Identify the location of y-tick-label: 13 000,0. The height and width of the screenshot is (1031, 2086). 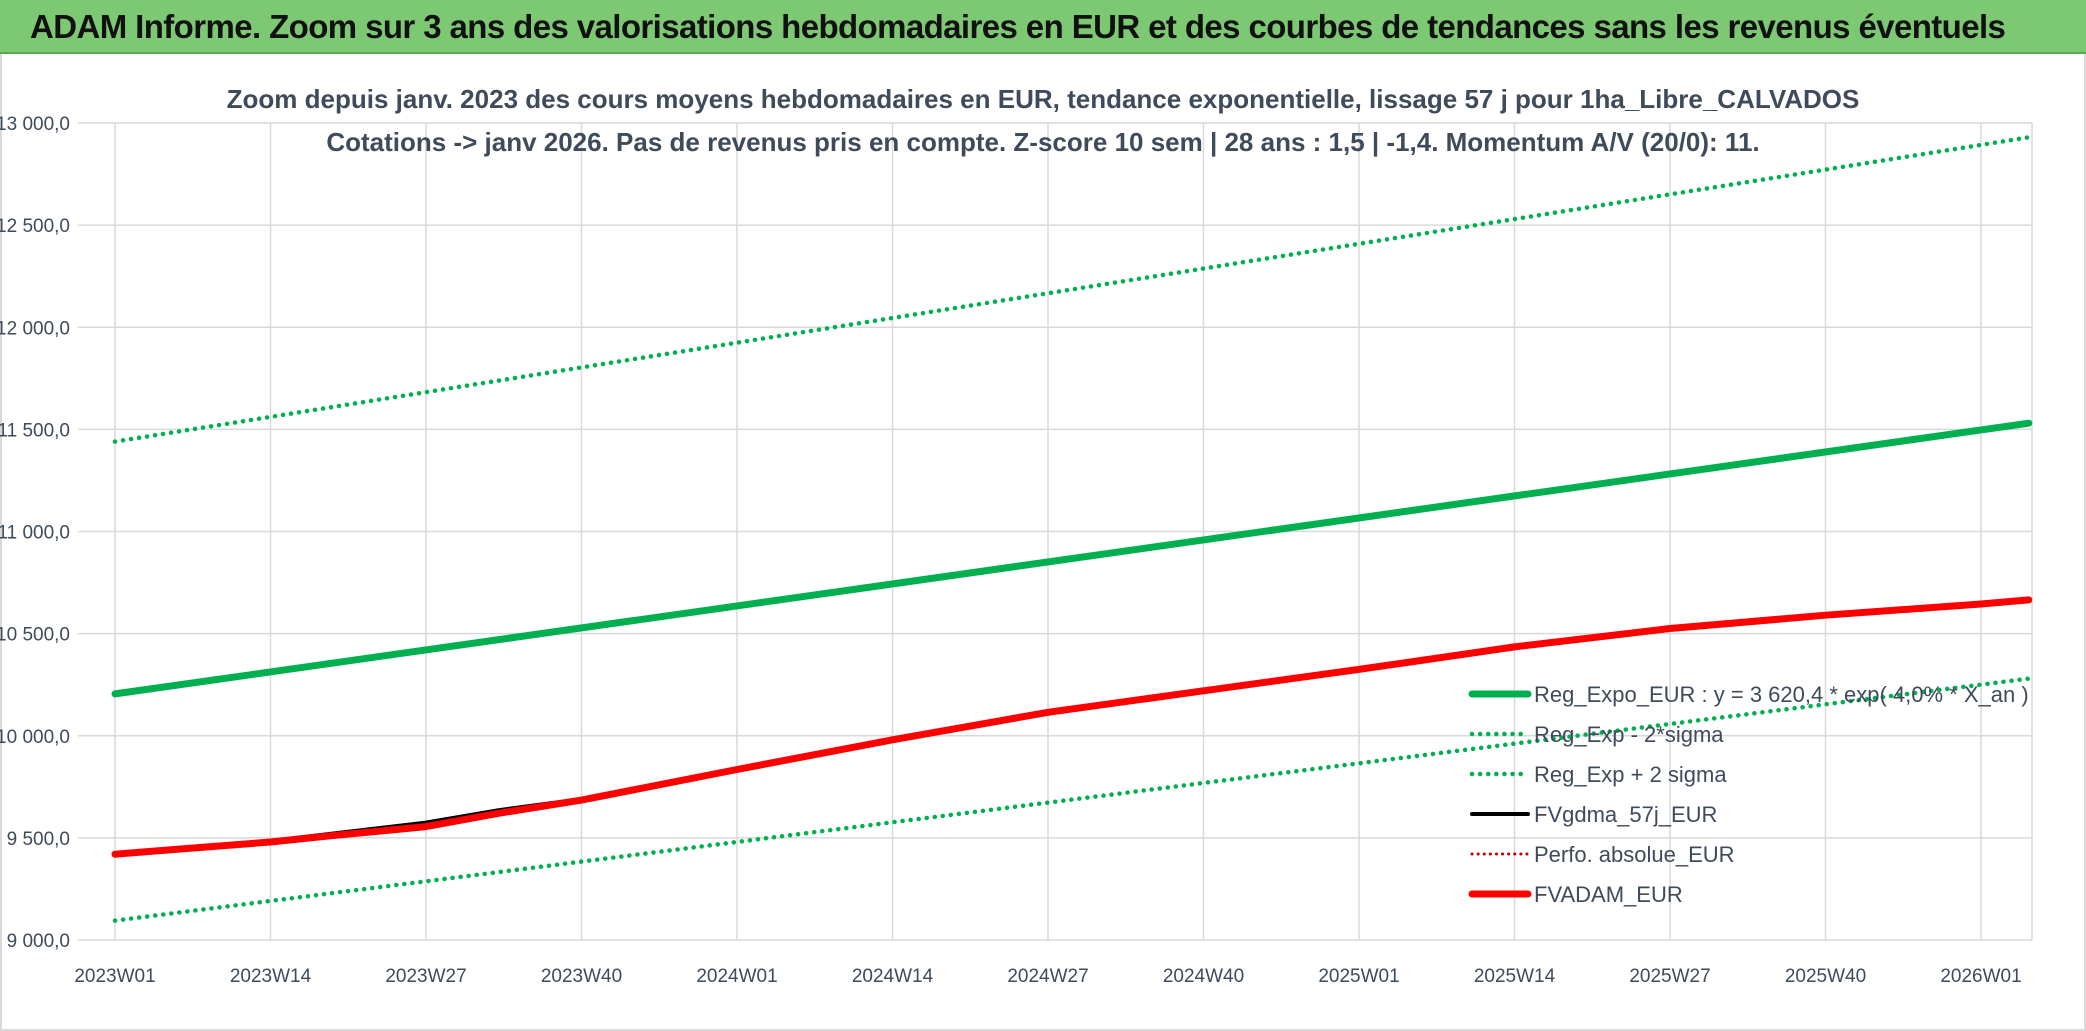
(35, 124).